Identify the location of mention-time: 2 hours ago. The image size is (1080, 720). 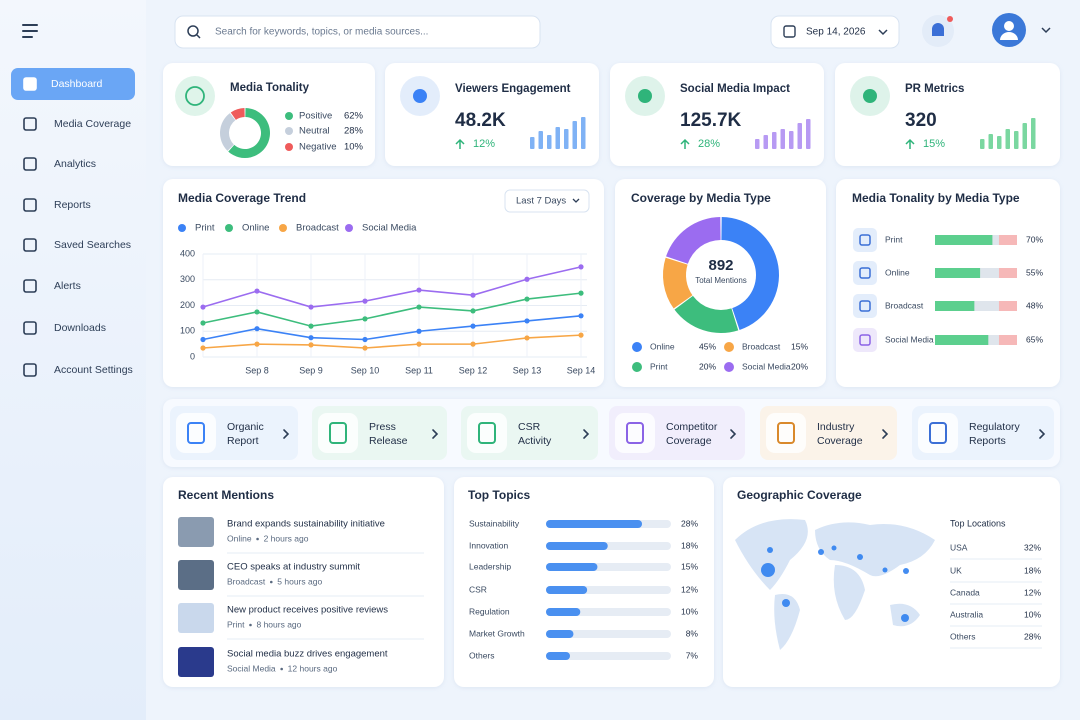
(286, 538).